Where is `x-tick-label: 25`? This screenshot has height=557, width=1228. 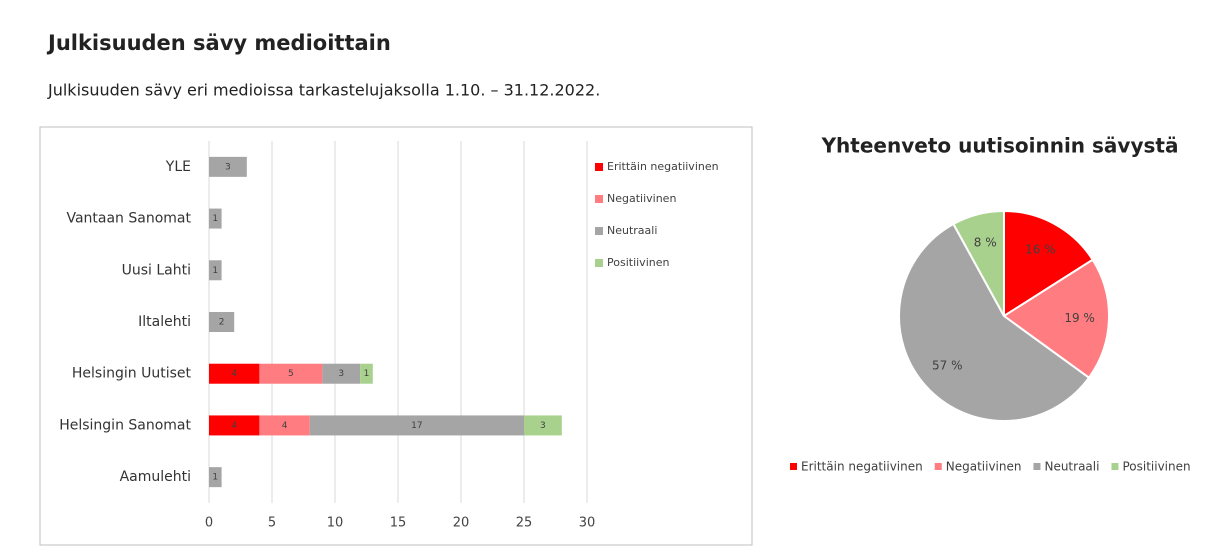
x-tick-label: 25 is located at coordinates (524, 523).